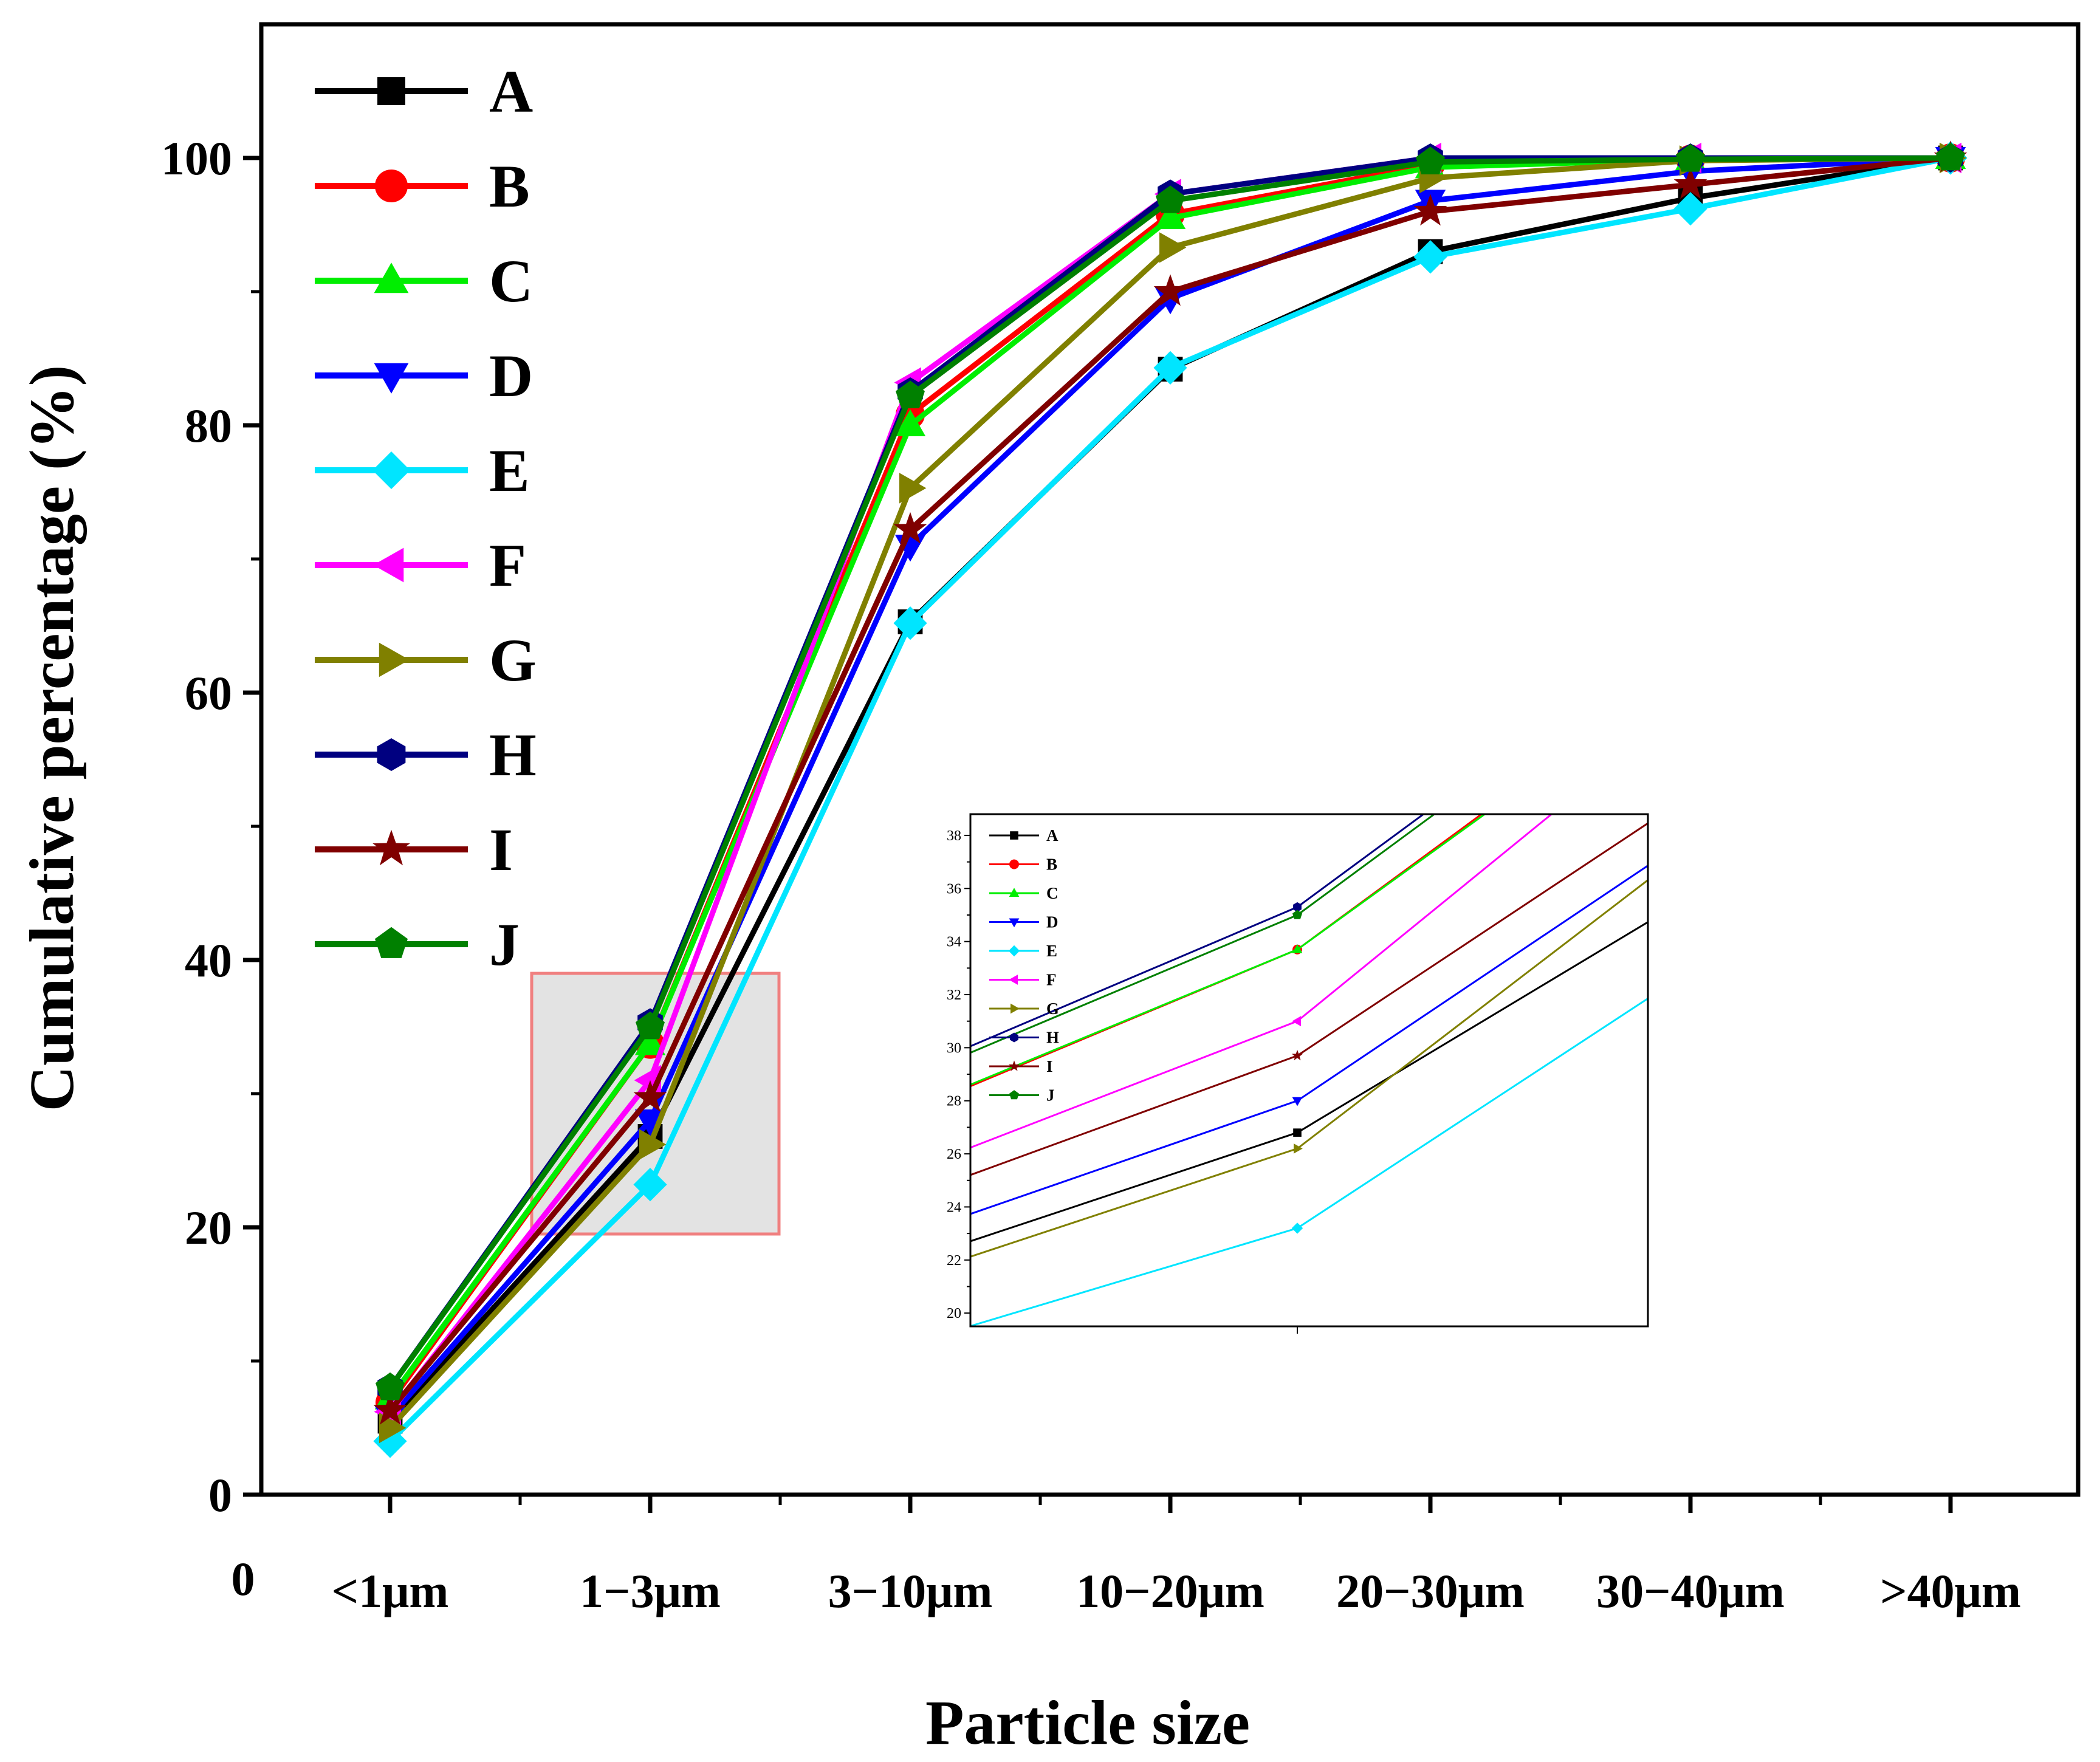 The width and height of the screenshot is (2100, 1762). What do you see at coordinates (1297, 1055) in the screenshot?
I see `inset-point-I` at bounding box center [1297, 1055].